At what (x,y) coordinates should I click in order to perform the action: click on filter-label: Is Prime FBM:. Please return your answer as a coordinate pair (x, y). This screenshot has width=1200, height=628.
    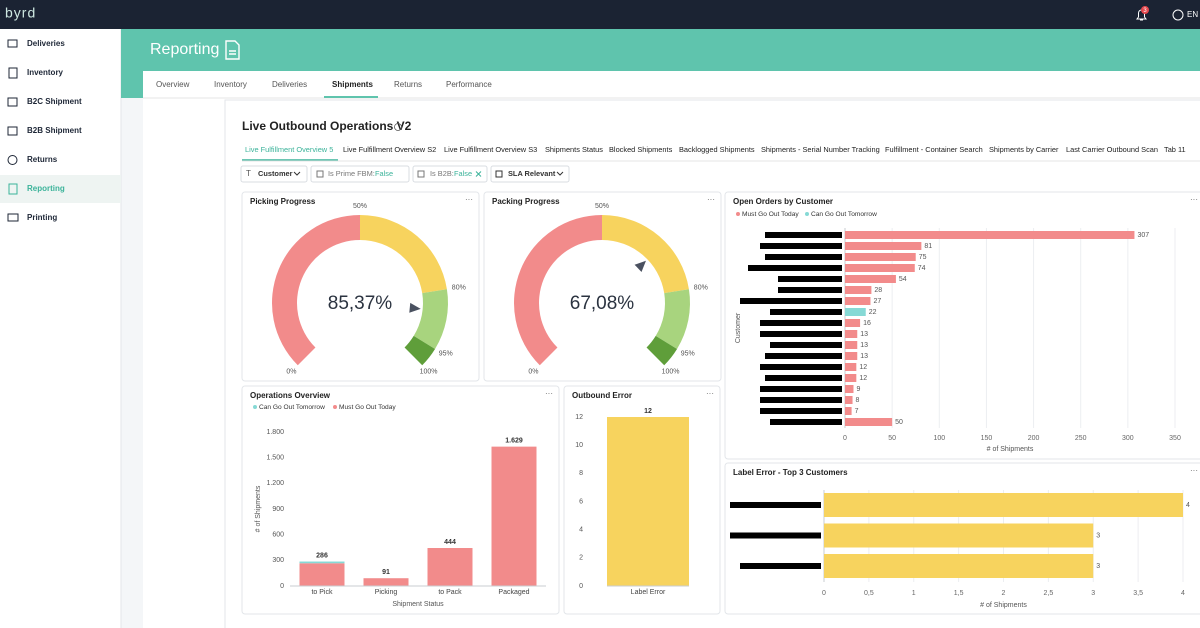
    Looking at the image, I should click on (351, 173).